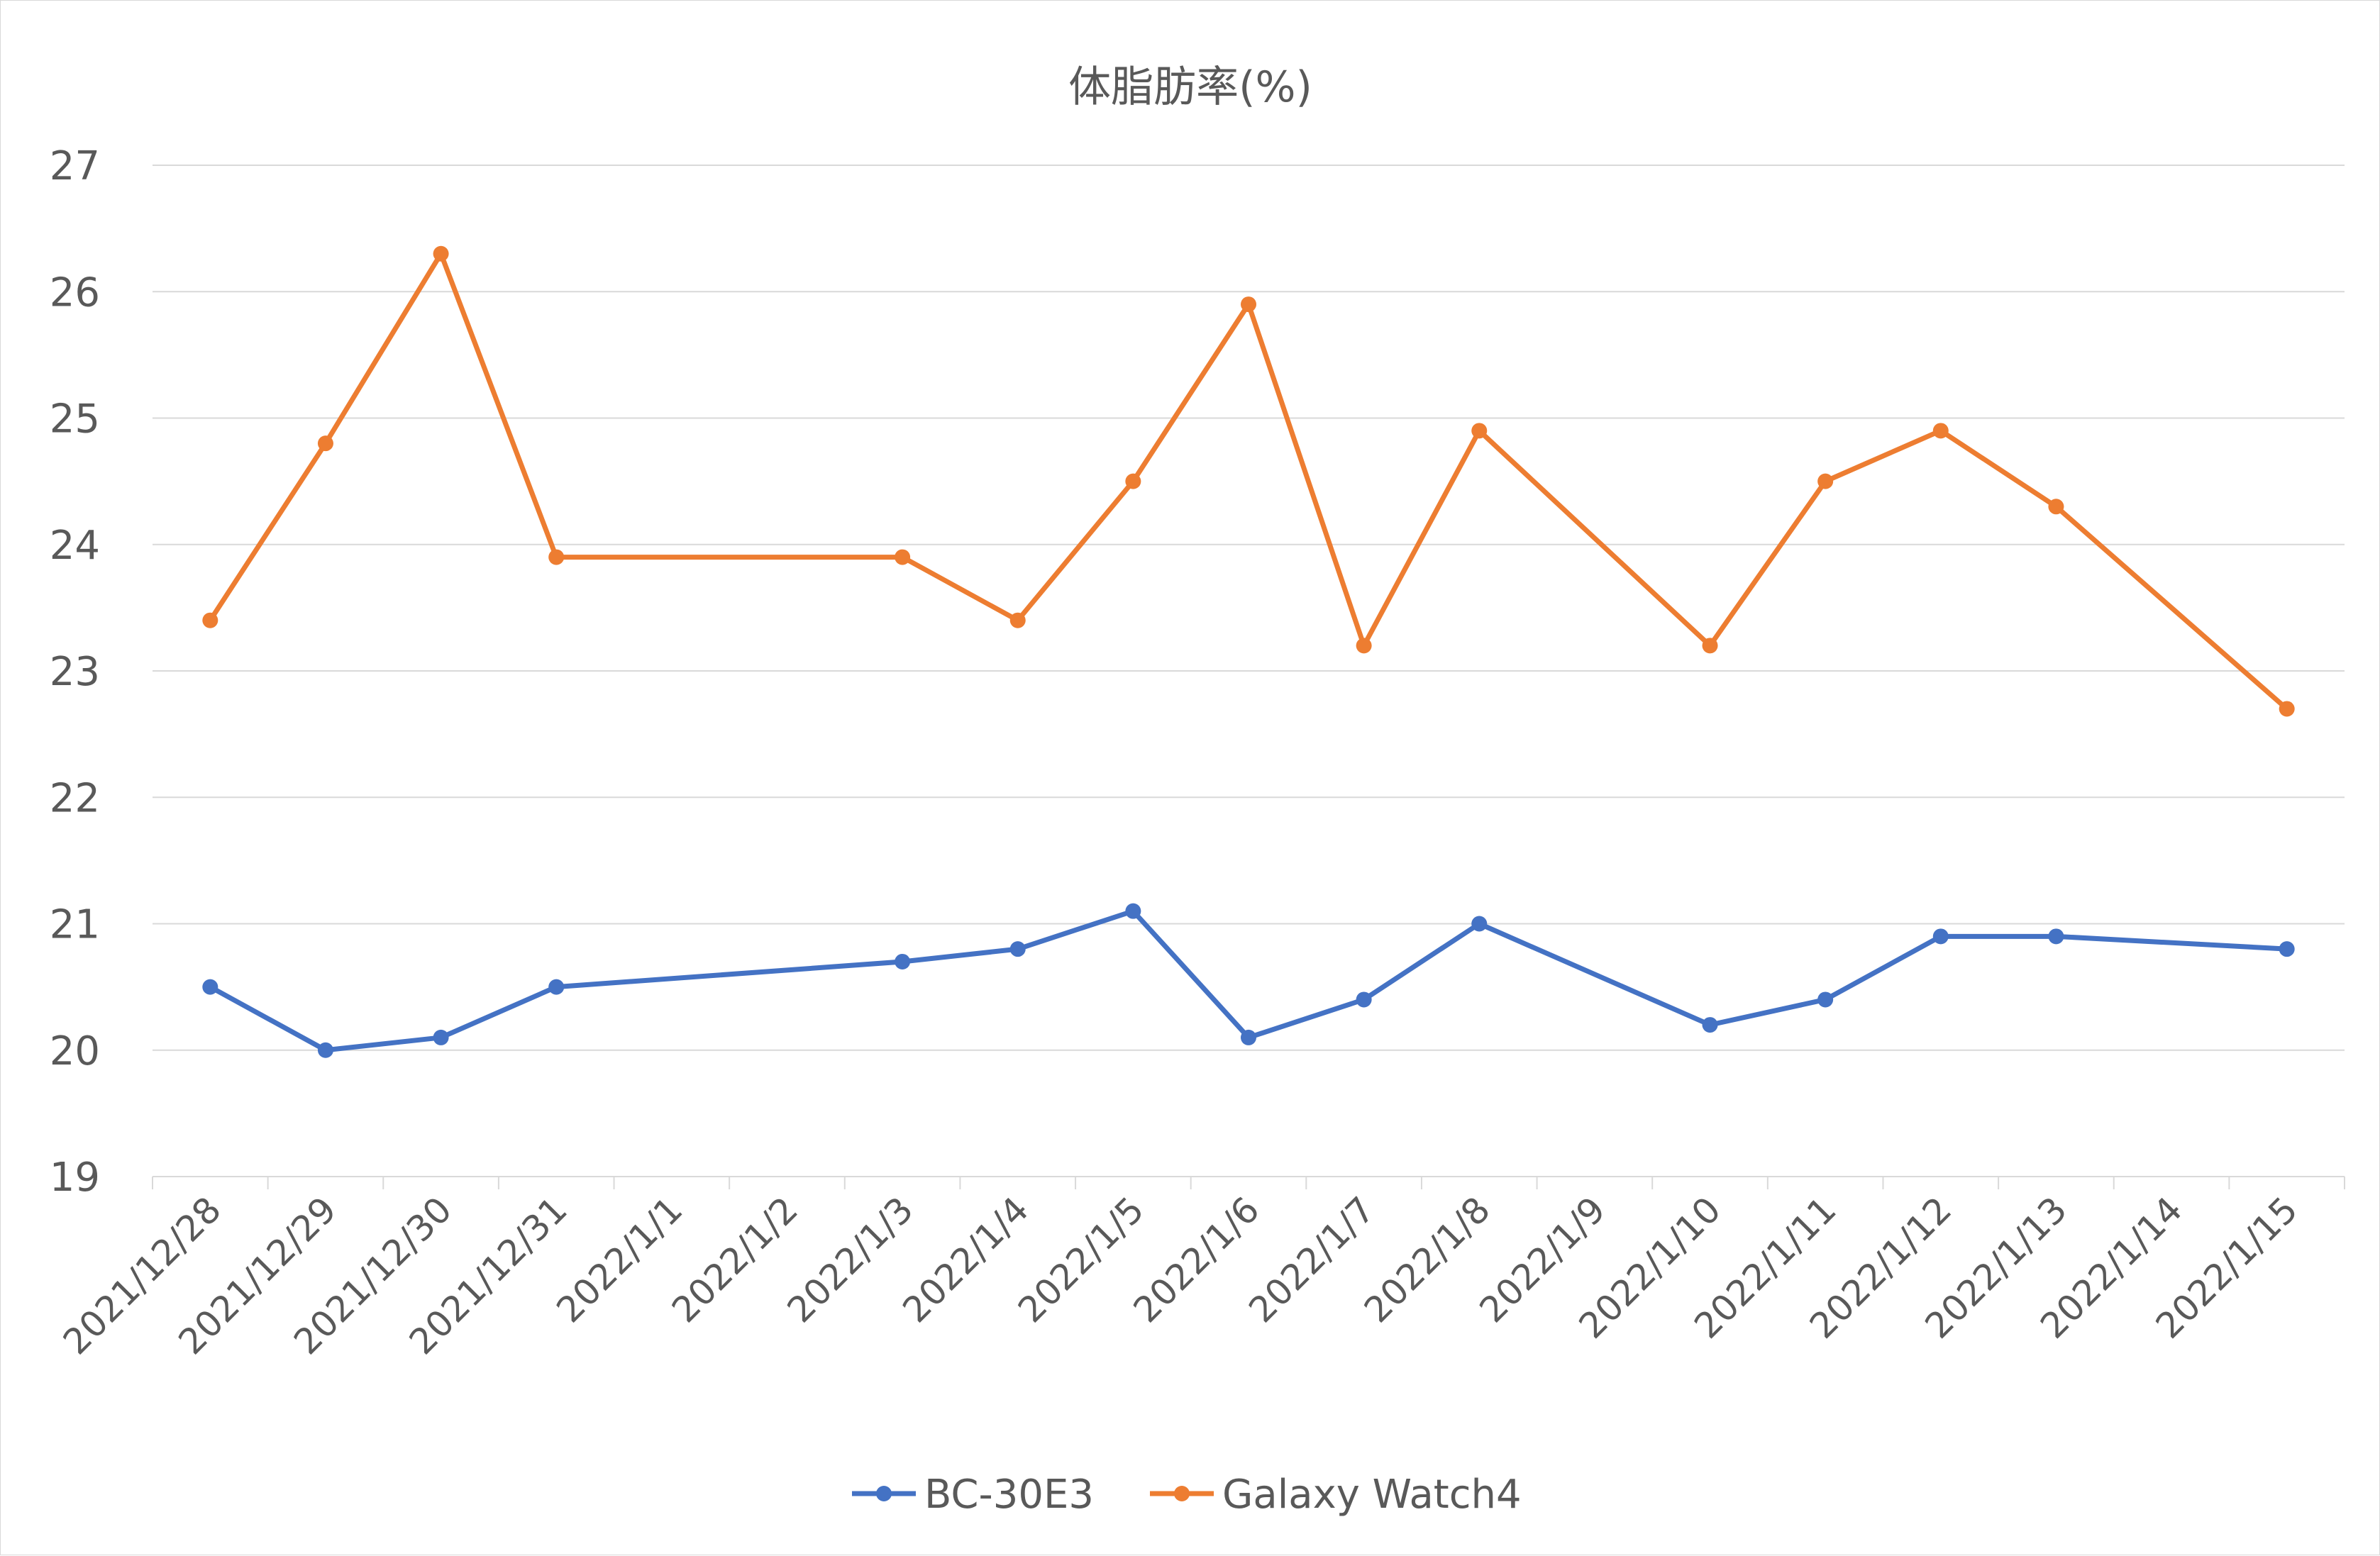  I want to click on y-tick-label: 23, so click(75, 672).